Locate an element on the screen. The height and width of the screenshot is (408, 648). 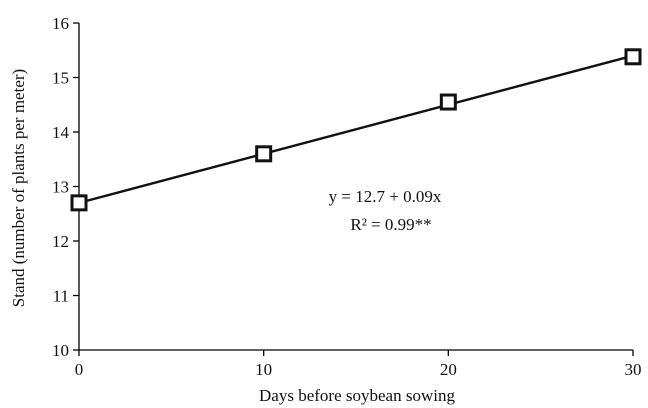
x-tick-label: 10 is located at coordinates (263, 369).